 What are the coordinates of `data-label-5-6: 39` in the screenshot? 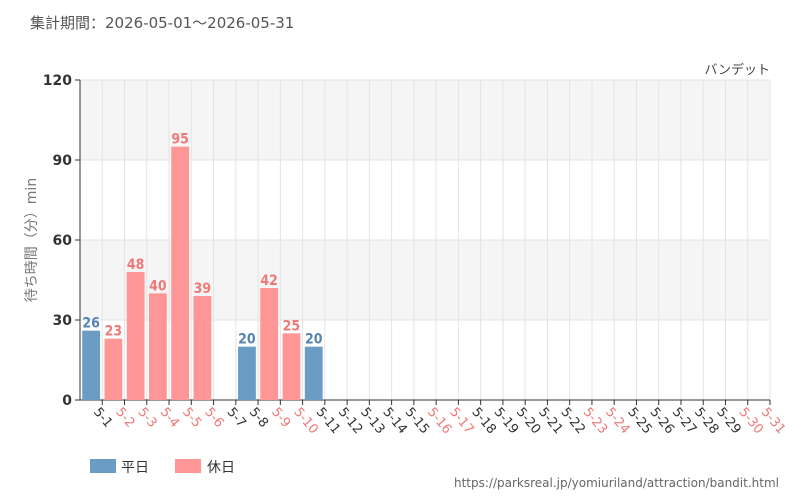 It's located at (203, 289).